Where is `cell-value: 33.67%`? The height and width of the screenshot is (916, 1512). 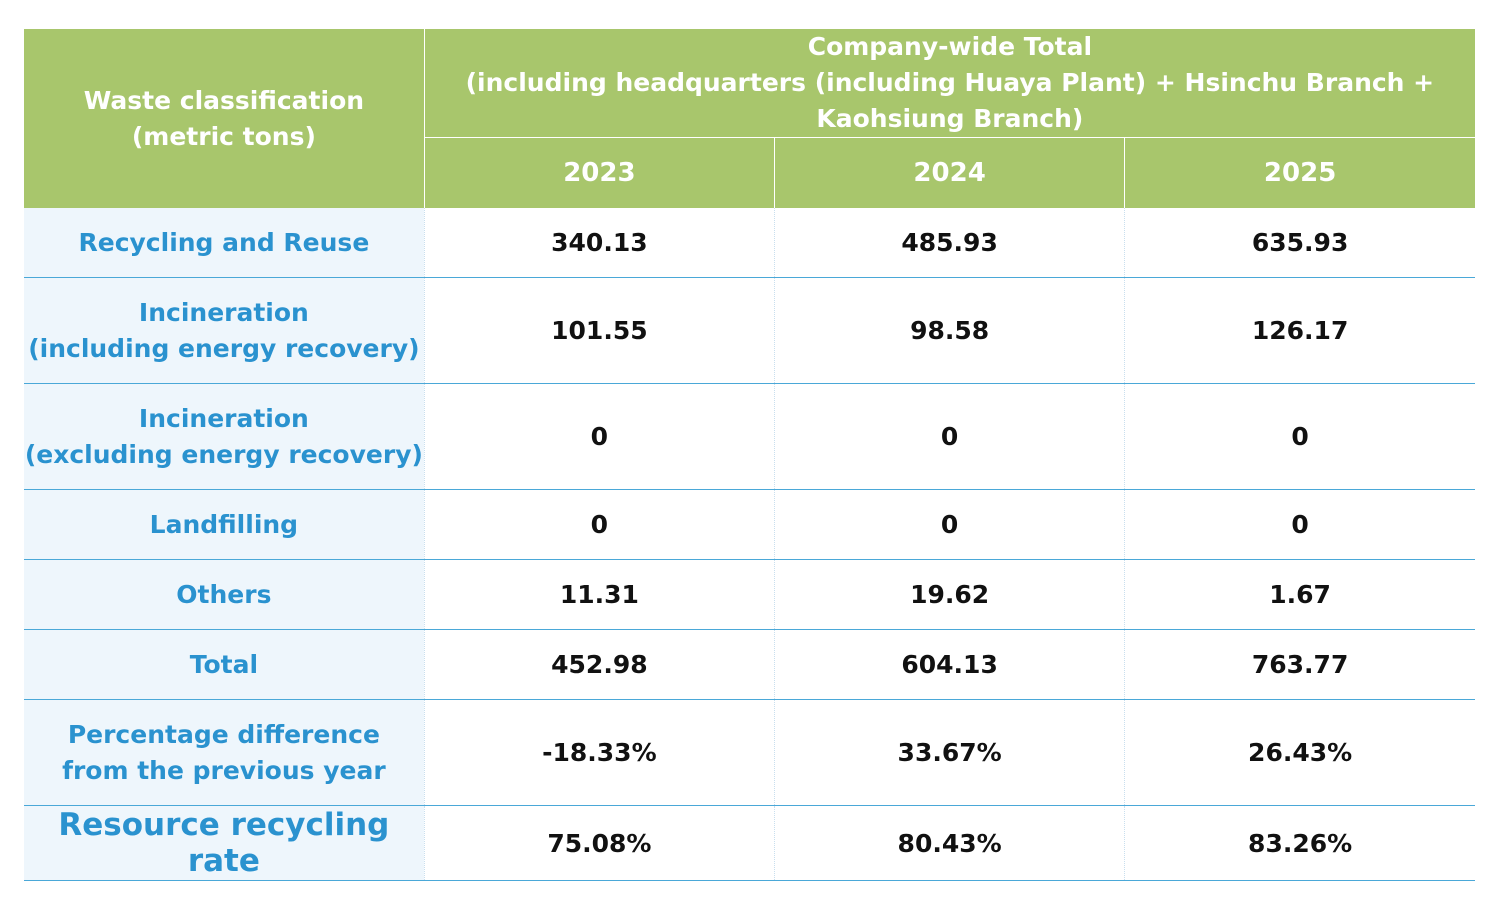 cell-value: 33.67% is located at coordinates (949, 752).